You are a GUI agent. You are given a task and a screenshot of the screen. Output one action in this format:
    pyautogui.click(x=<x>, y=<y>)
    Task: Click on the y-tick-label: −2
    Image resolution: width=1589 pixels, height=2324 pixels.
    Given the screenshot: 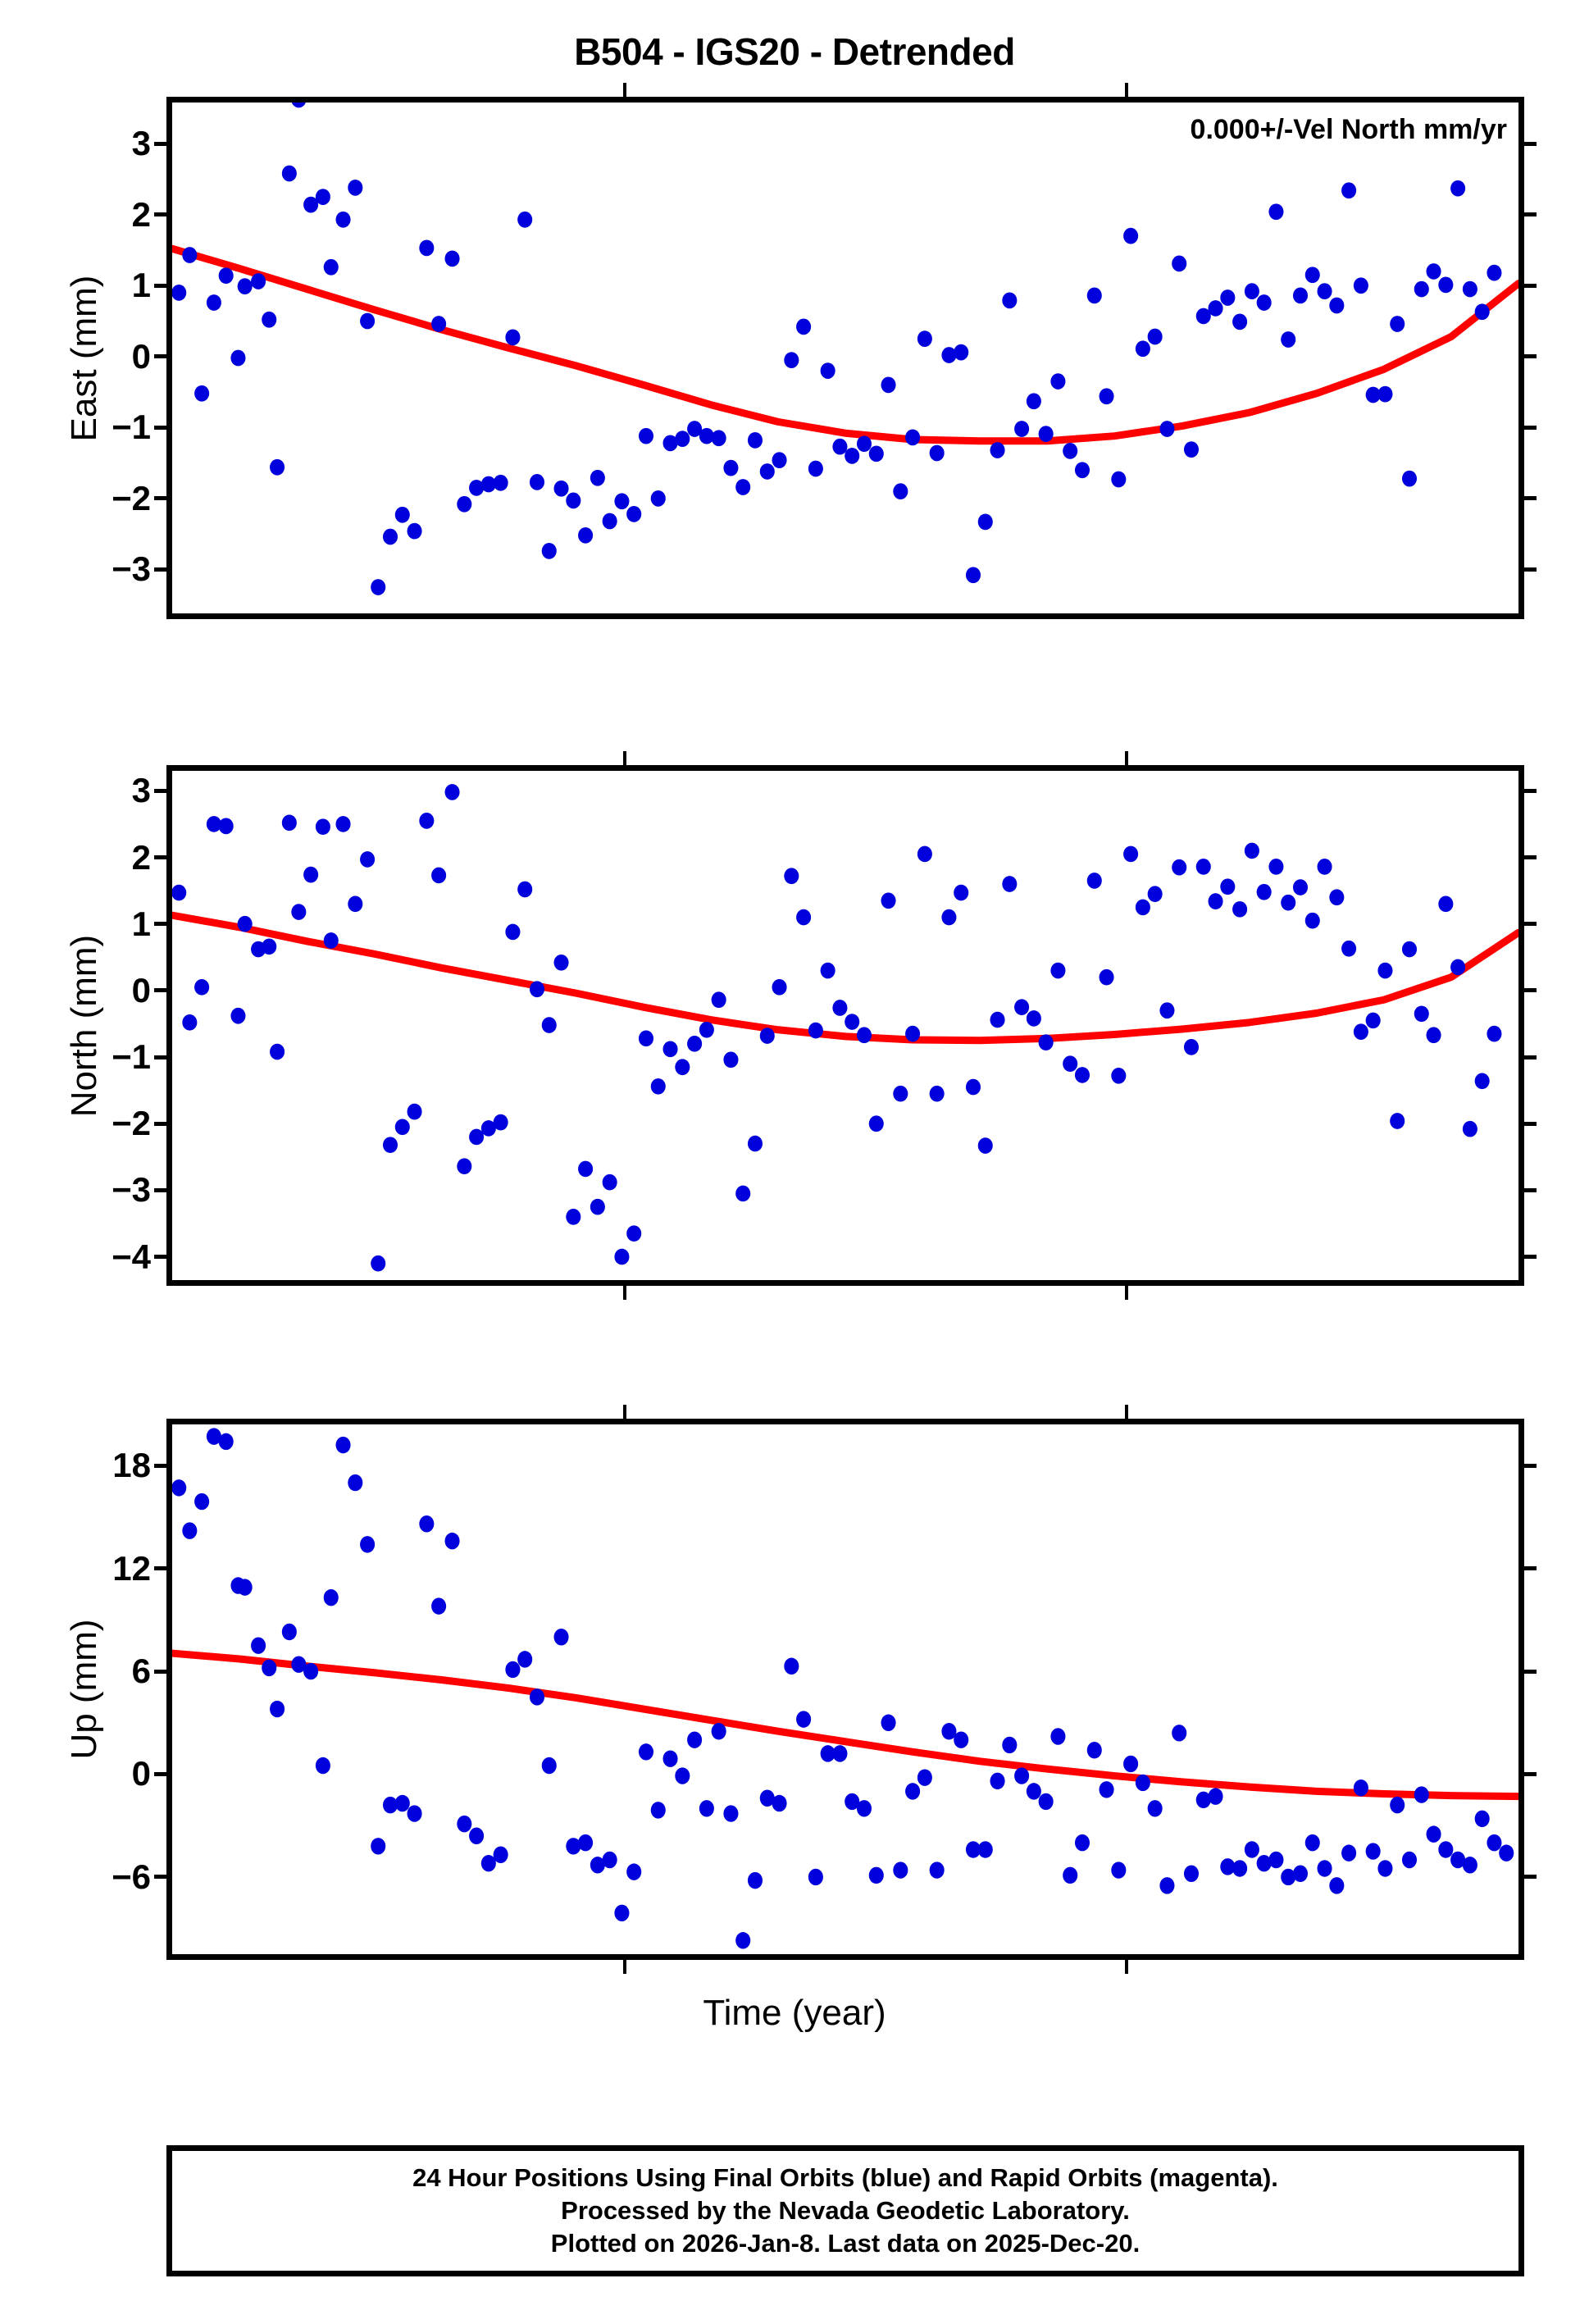 What is the action you would take?
    pyautogui.click(x=131, y=1123)
    